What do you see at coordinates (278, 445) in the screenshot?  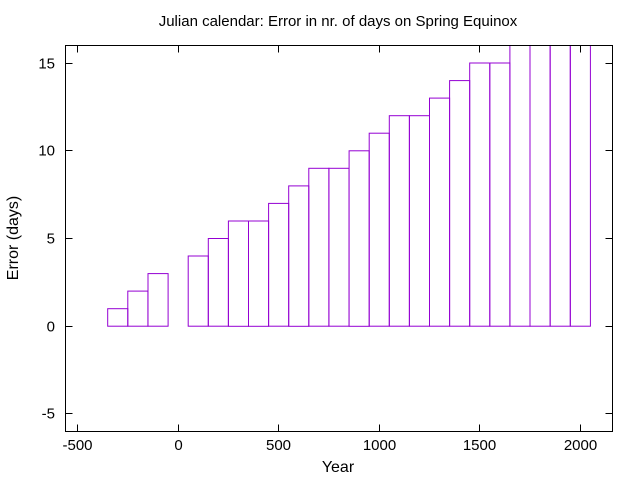 I see `x-tick-label-2: 500` at bounding box center [278, 445].